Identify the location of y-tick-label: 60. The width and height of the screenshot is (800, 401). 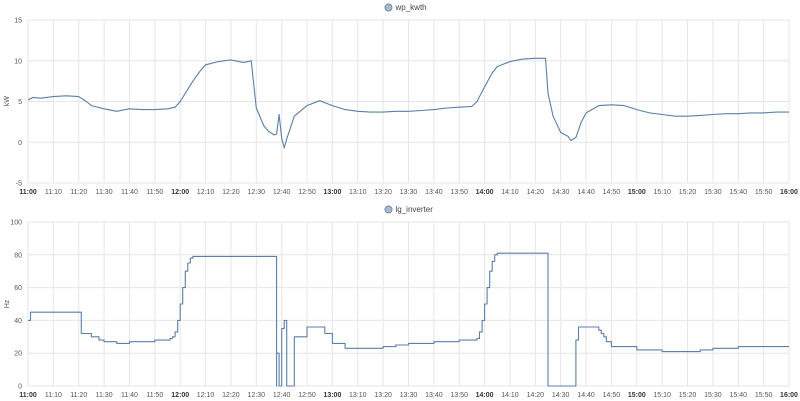
(18, 288).